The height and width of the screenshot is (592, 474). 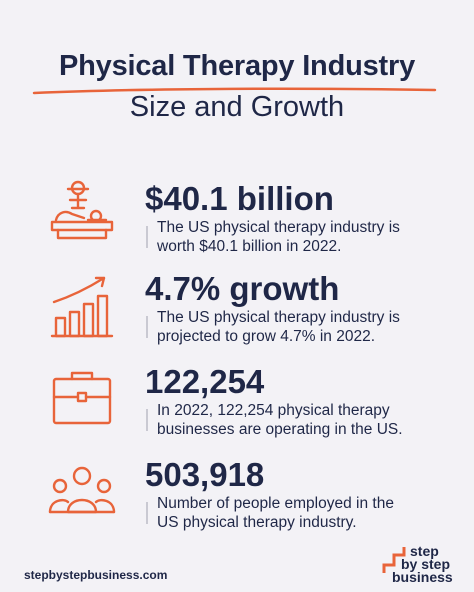 What do you see at coordinates (82, 398) in the screenshot?
I see `briefcase-icon` at bounding box center [82, 398].